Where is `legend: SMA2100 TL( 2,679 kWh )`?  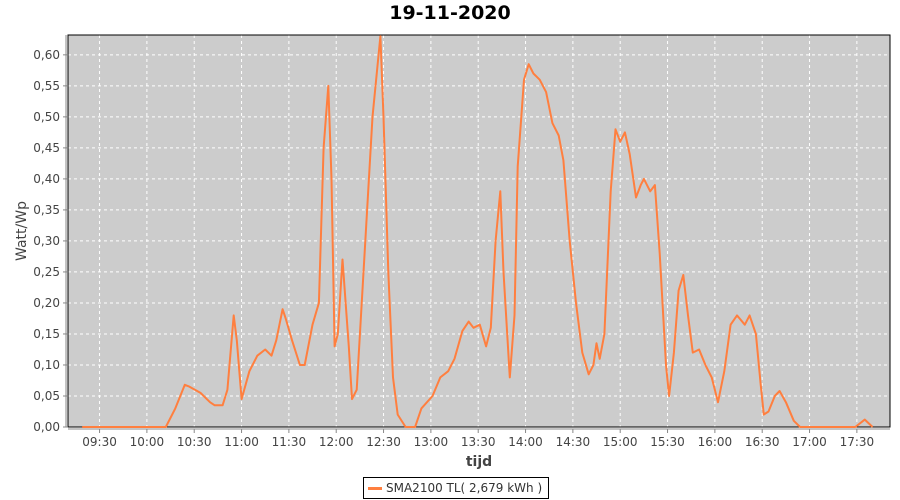
legend: SMA2100 TL( 2,679 kWh ) is located at coordinates (456, 488).